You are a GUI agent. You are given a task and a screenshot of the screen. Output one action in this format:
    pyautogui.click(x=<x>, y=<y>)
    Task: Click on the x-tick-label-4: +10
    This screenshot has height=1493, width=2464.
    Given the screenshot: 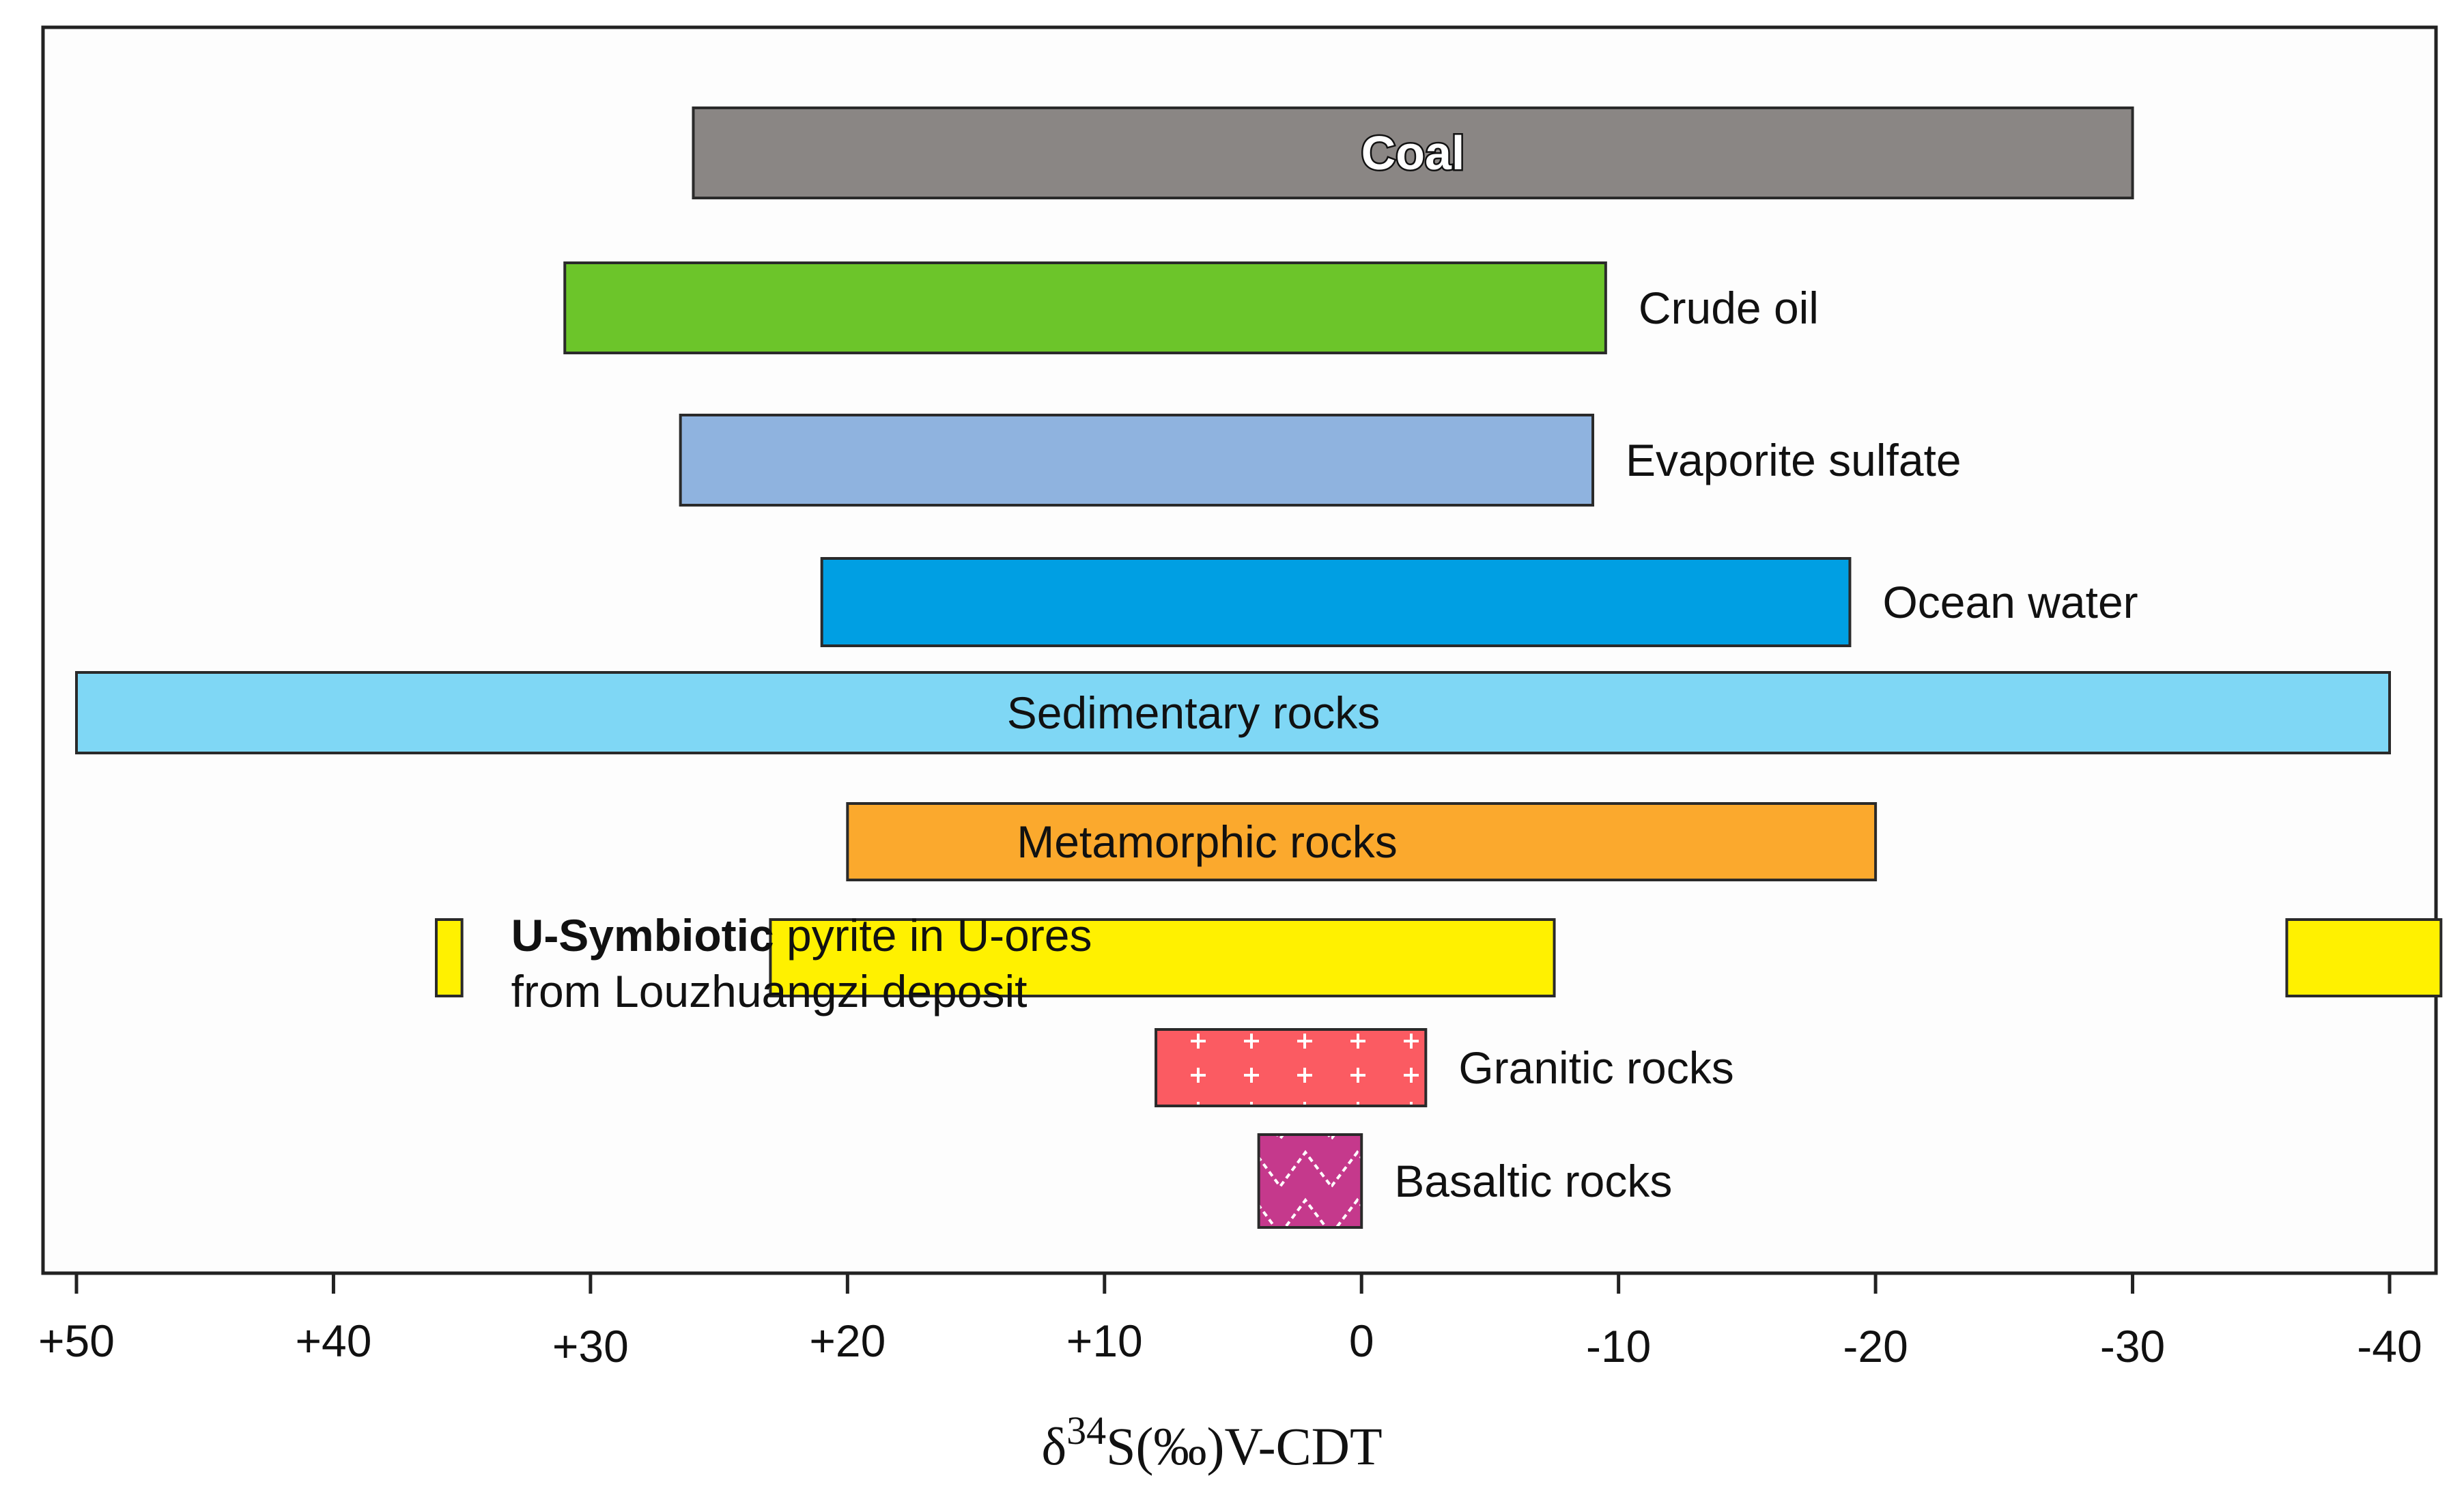 What is the action you would take?
    pyautogui.click(x=1104, y=1341)
    